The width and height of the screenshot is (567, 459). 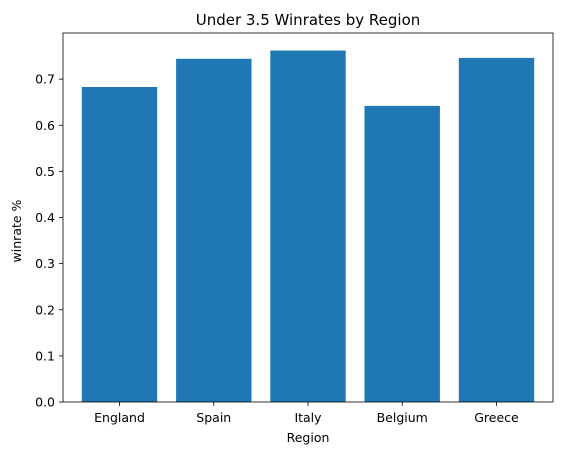 I want to click on y-tick-label: 0.3, so click(x=45, y=263).